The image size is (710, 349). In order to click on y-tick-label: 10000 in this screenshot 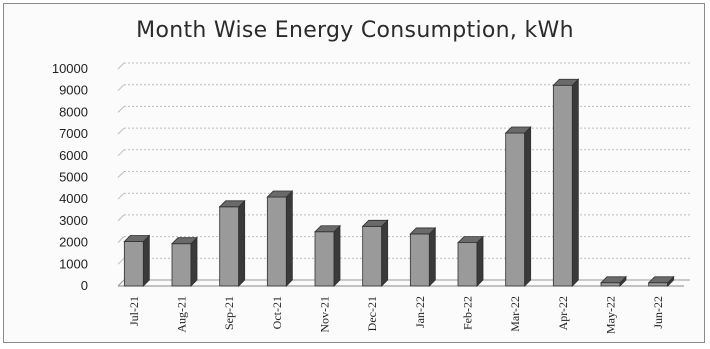, I will do `click(70, 68)`.